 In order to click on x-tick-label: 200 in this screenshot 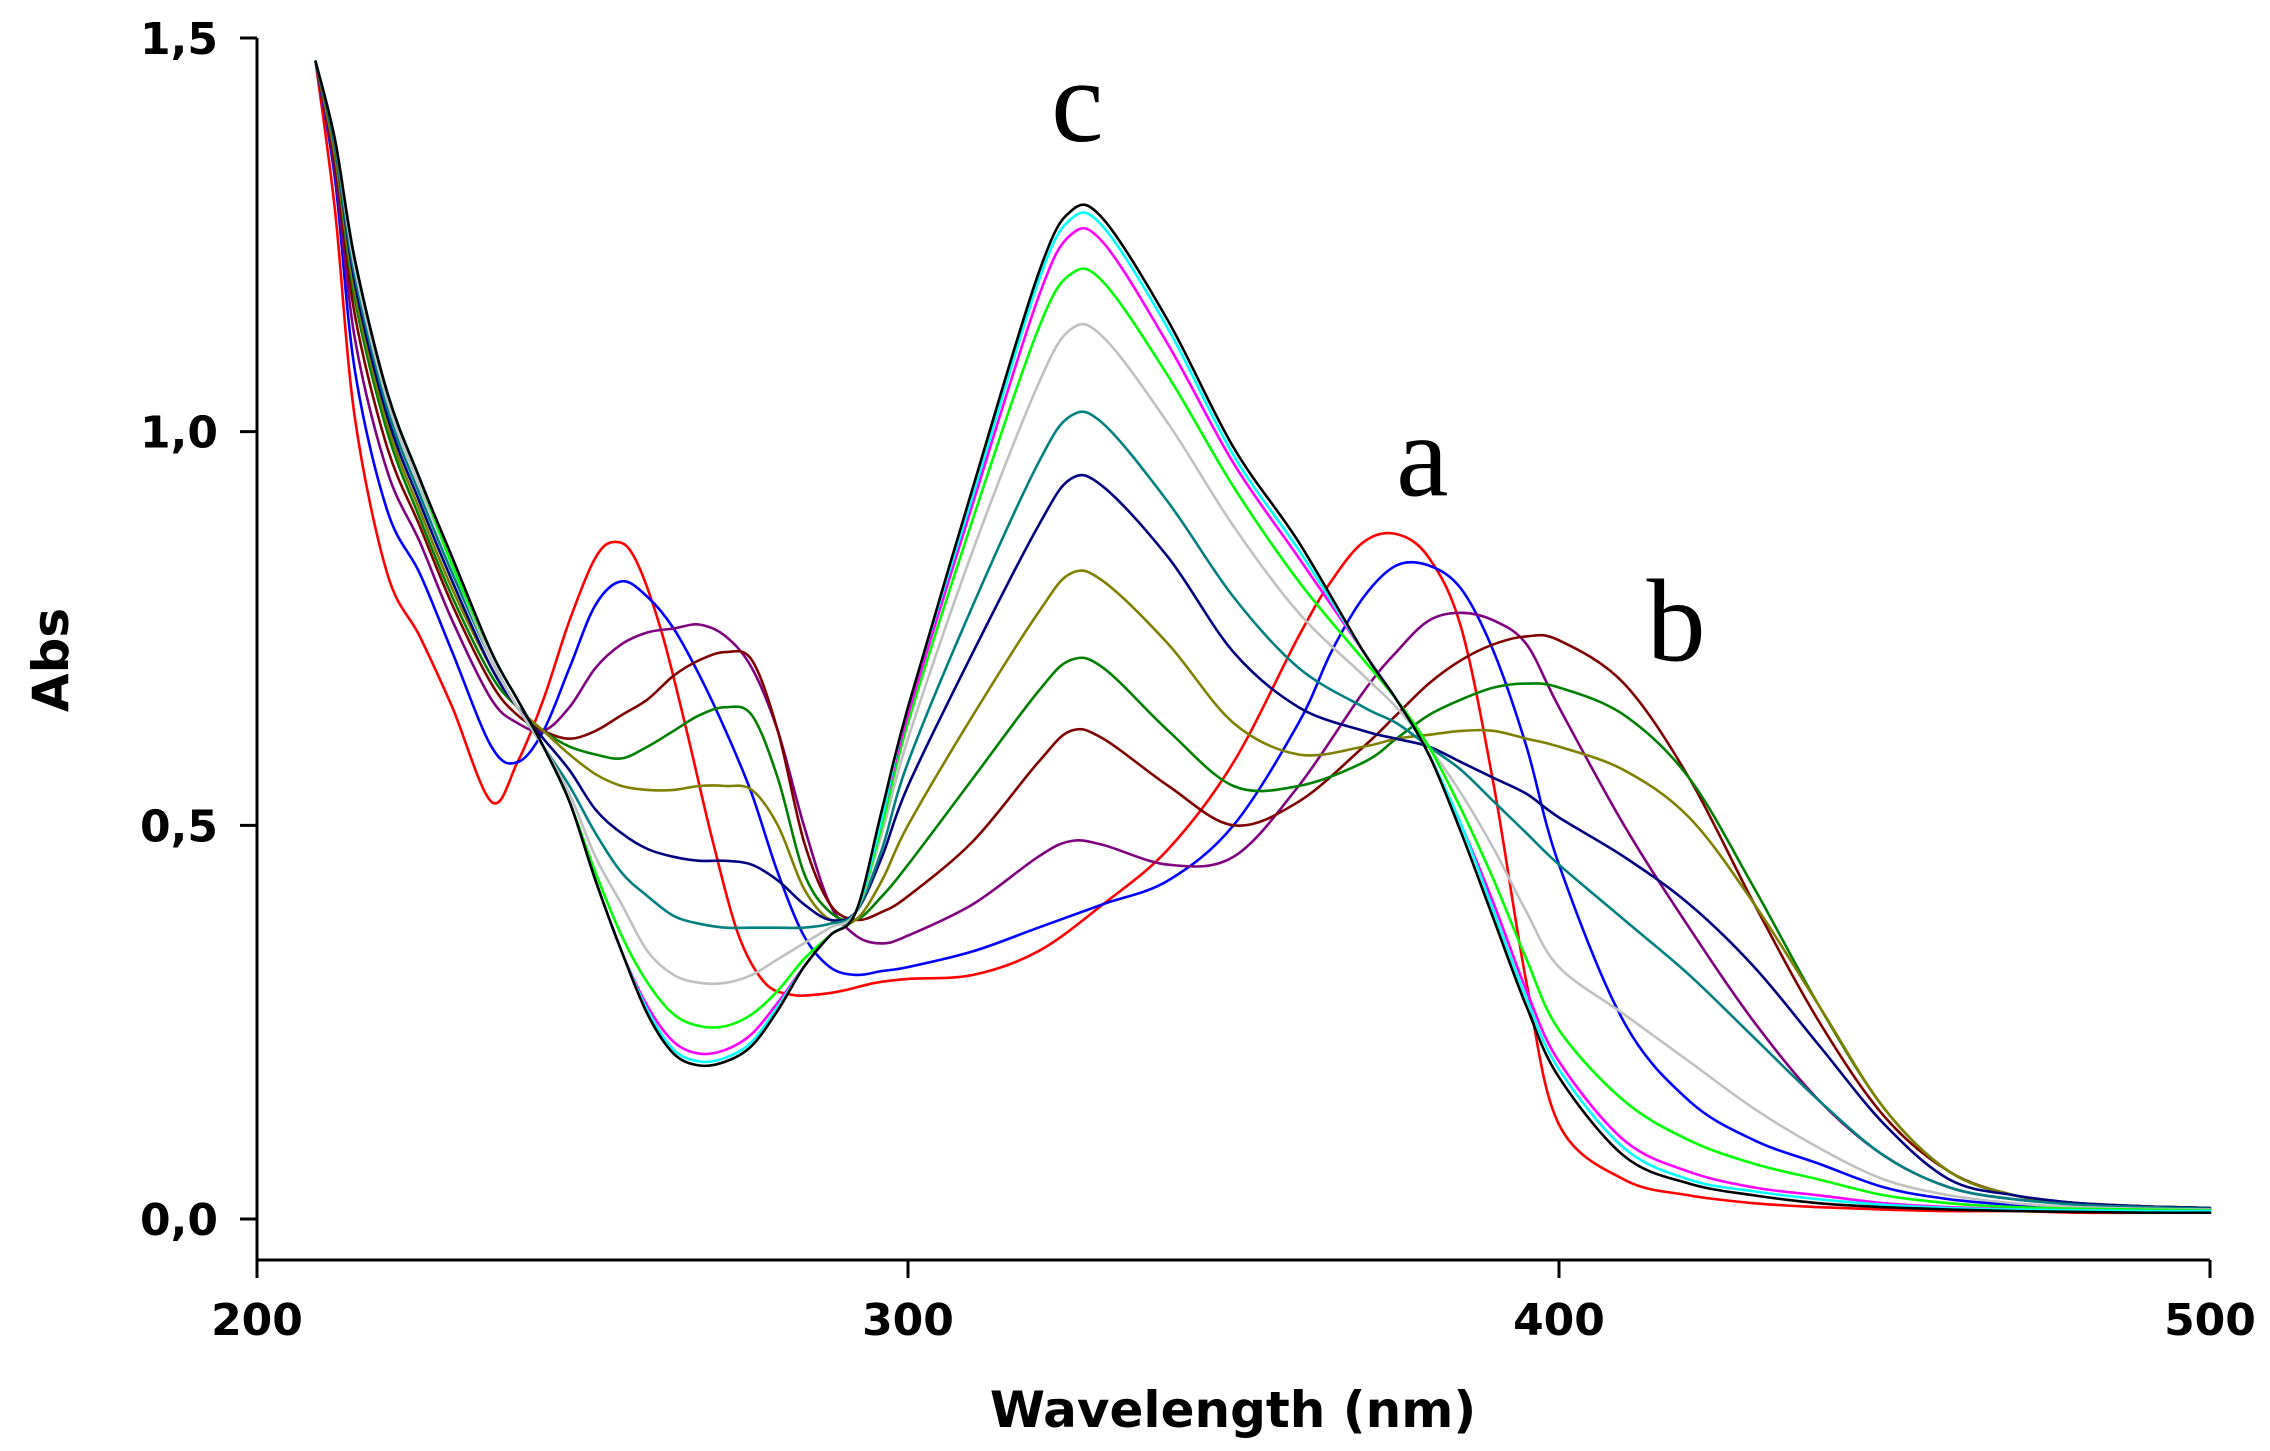, I will do `click(257, 1320)`.